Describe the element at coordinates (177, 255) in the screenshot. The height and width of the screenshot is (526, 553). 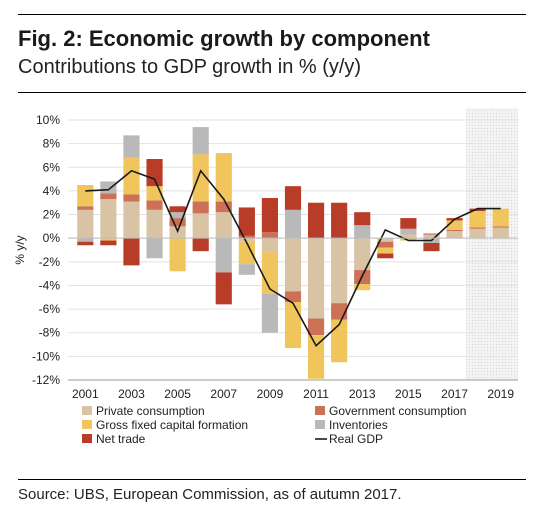
I see `bar-gross-fixed-capital-formation-2005` at that location.